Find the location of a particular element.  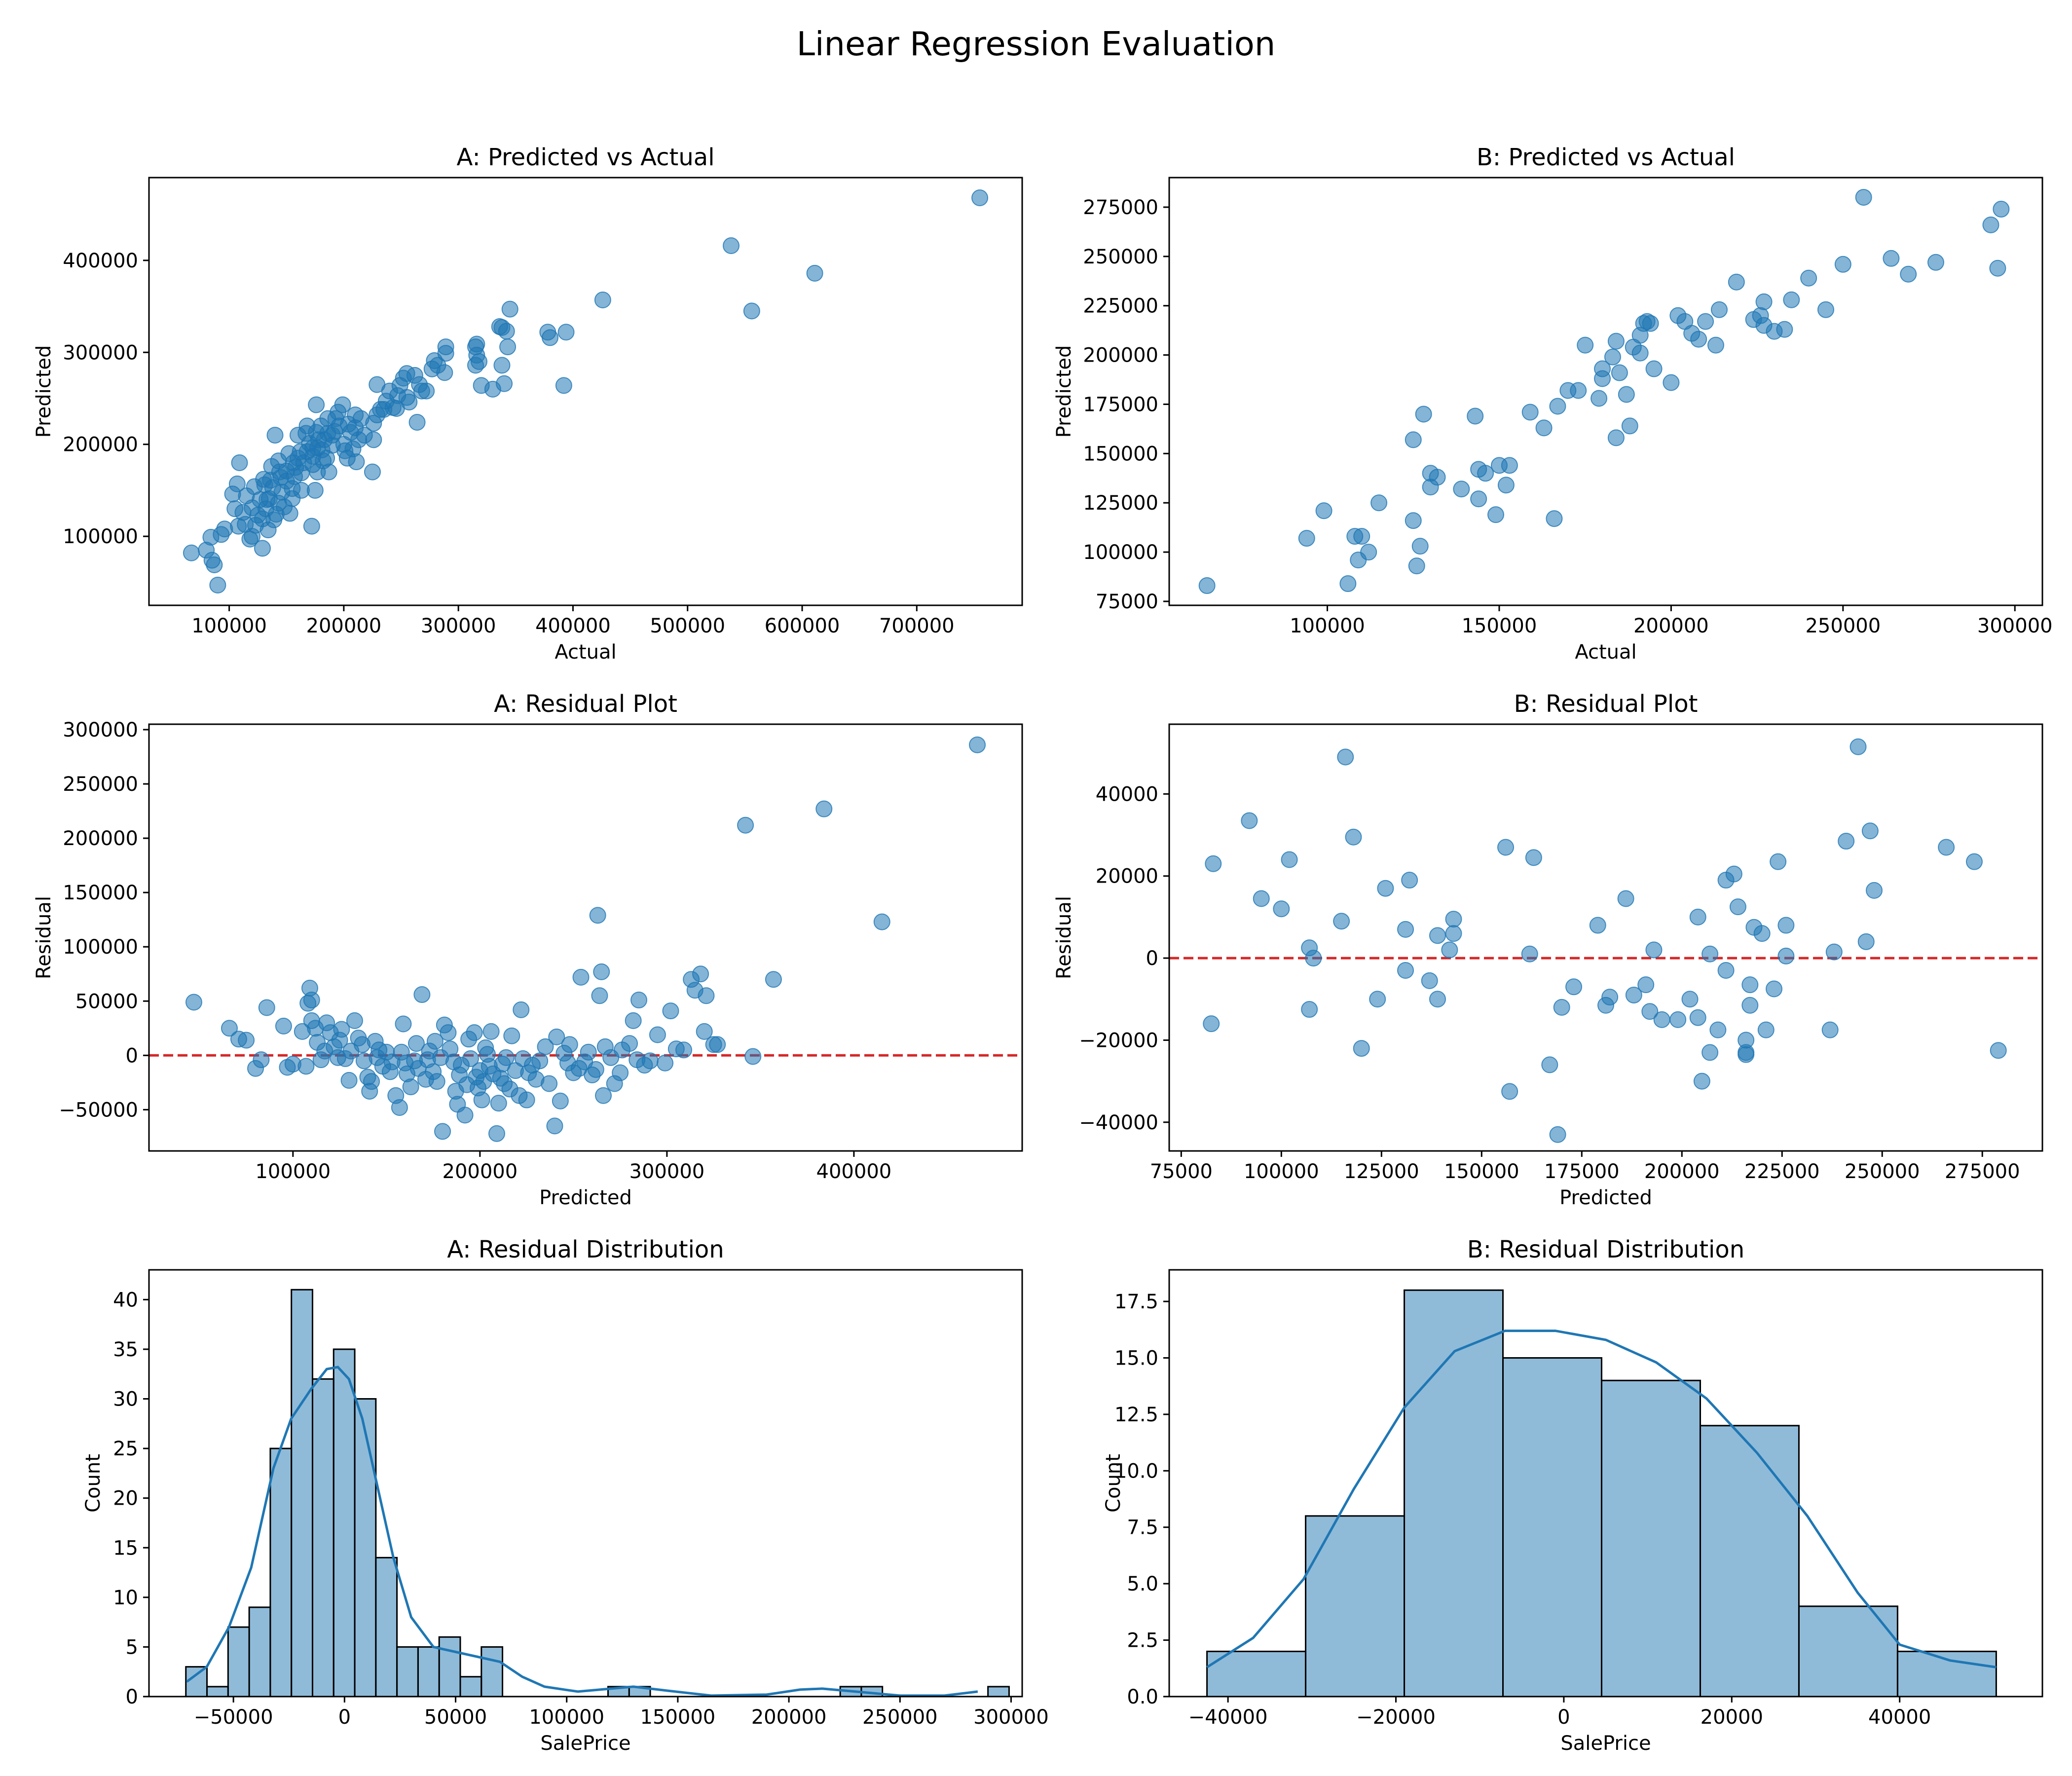

a-resid-plot-area is located at coordinates (585, 939).